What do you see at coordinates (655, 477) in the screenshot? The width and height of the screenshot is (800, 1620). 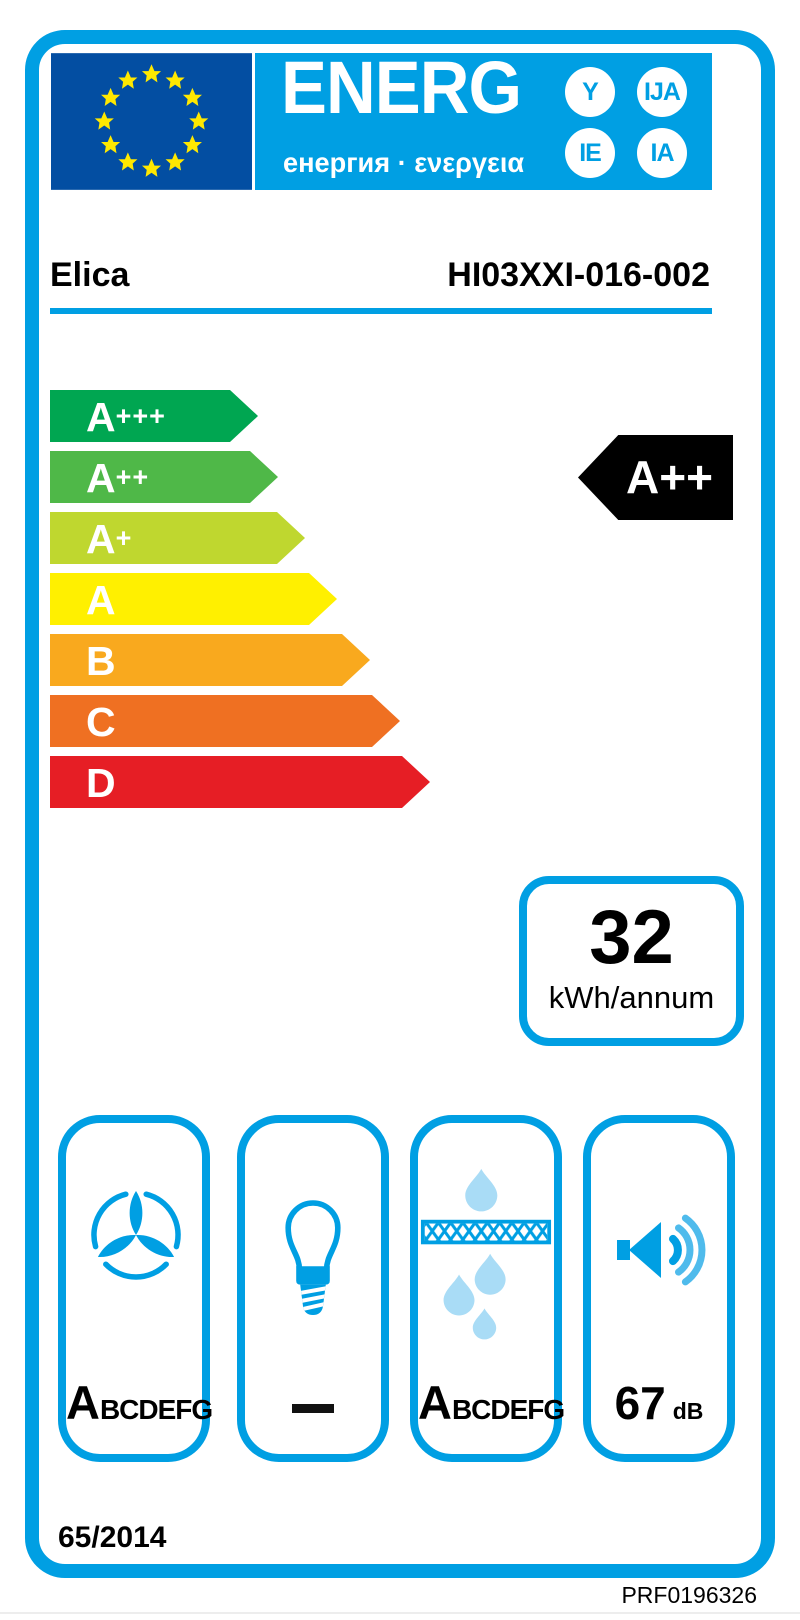 I see `rating-indicator-arrow: A++` at bounding box center [655, 477].